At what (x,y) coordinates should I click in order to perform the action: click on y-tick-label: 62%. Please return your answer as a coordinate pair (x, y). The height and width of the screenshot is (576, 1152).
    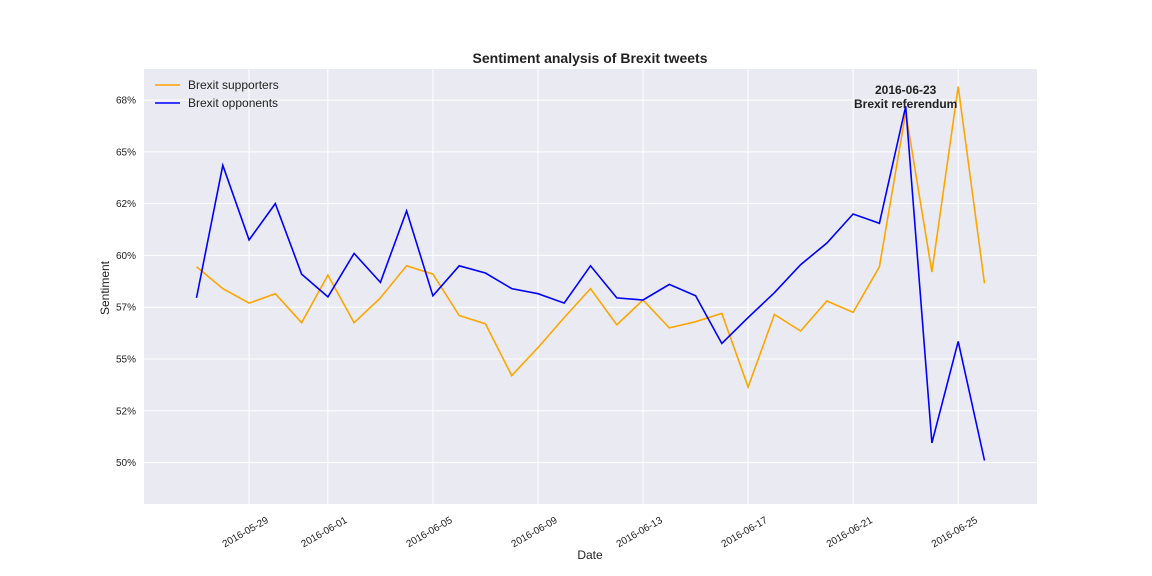
    Looking at the image, I should click on (126, 204).